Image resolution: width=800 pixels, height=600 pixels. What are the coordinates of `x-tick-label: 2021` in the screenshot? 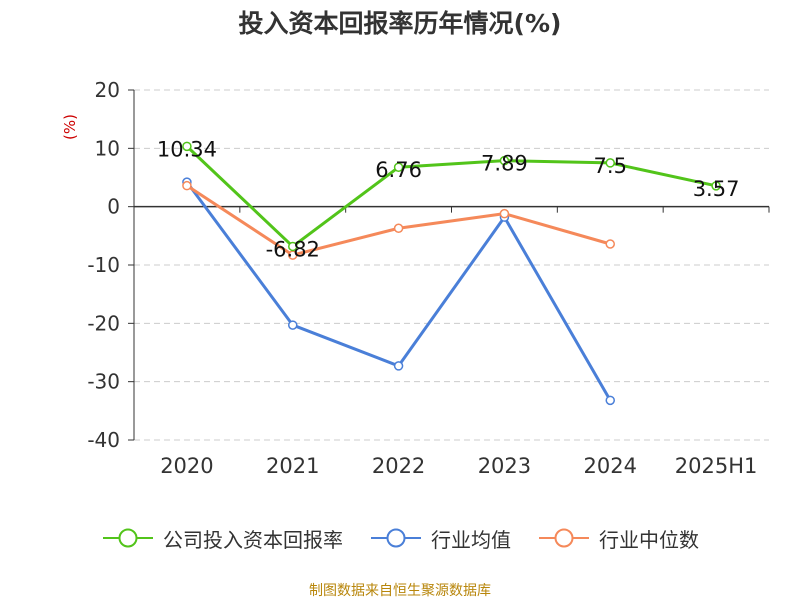 It's located at (292, 466).